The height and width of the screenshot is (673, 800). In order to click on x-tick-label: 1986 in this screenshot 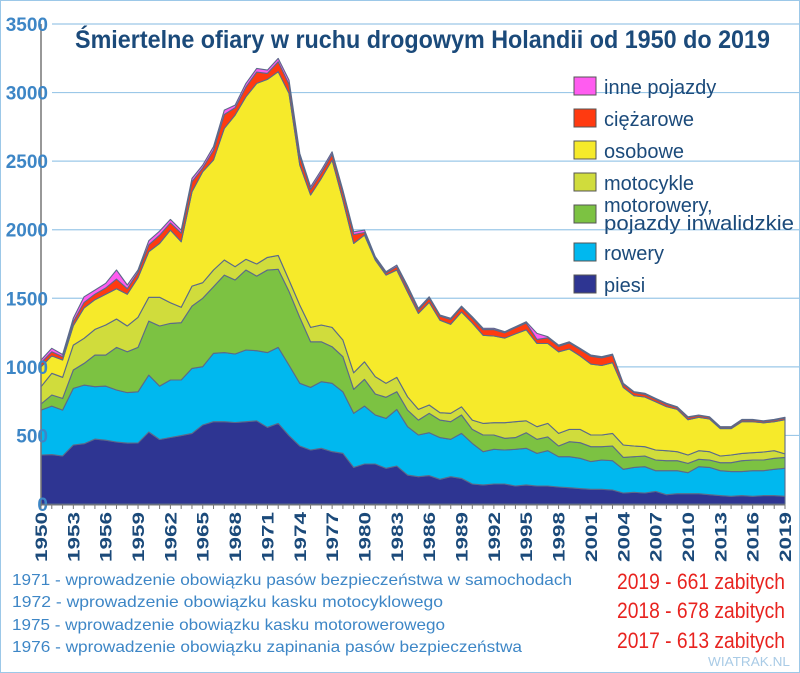, I will do `click(429, 537)`.